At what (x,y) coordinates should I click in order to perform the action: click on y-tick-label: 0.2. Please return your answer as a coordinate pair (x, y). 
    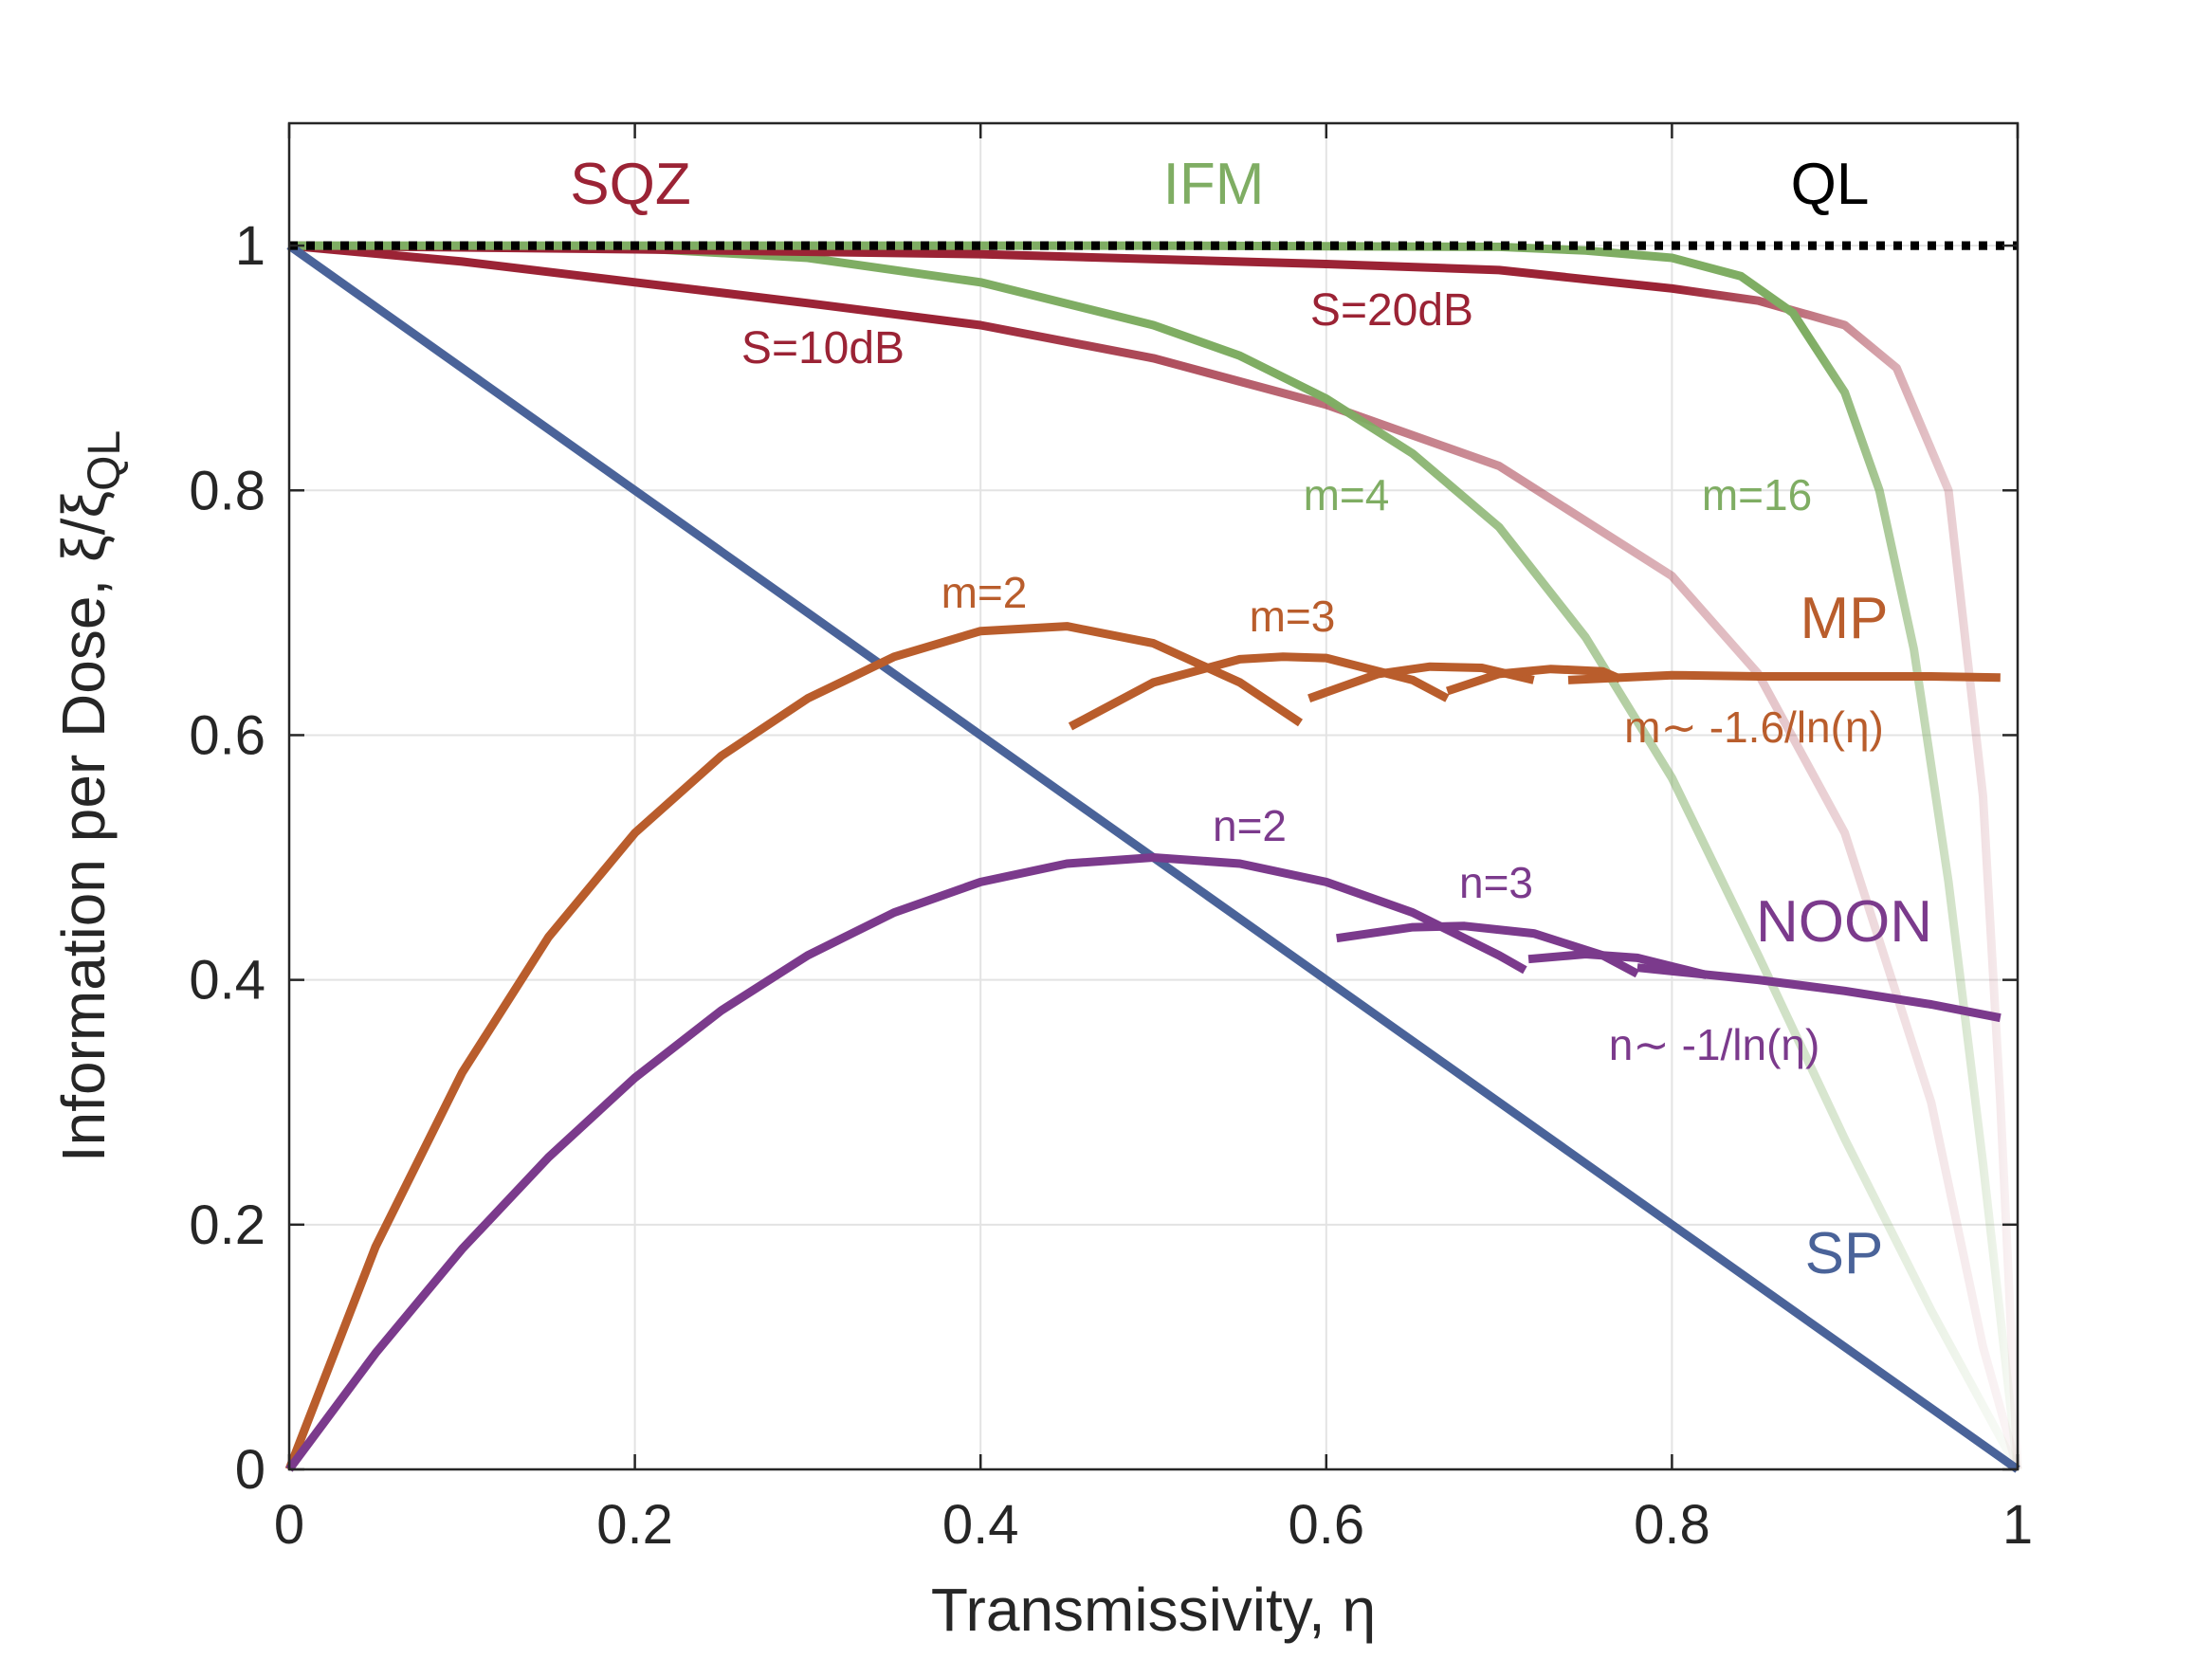
    Looking at the image, I should click on (227, 1225).